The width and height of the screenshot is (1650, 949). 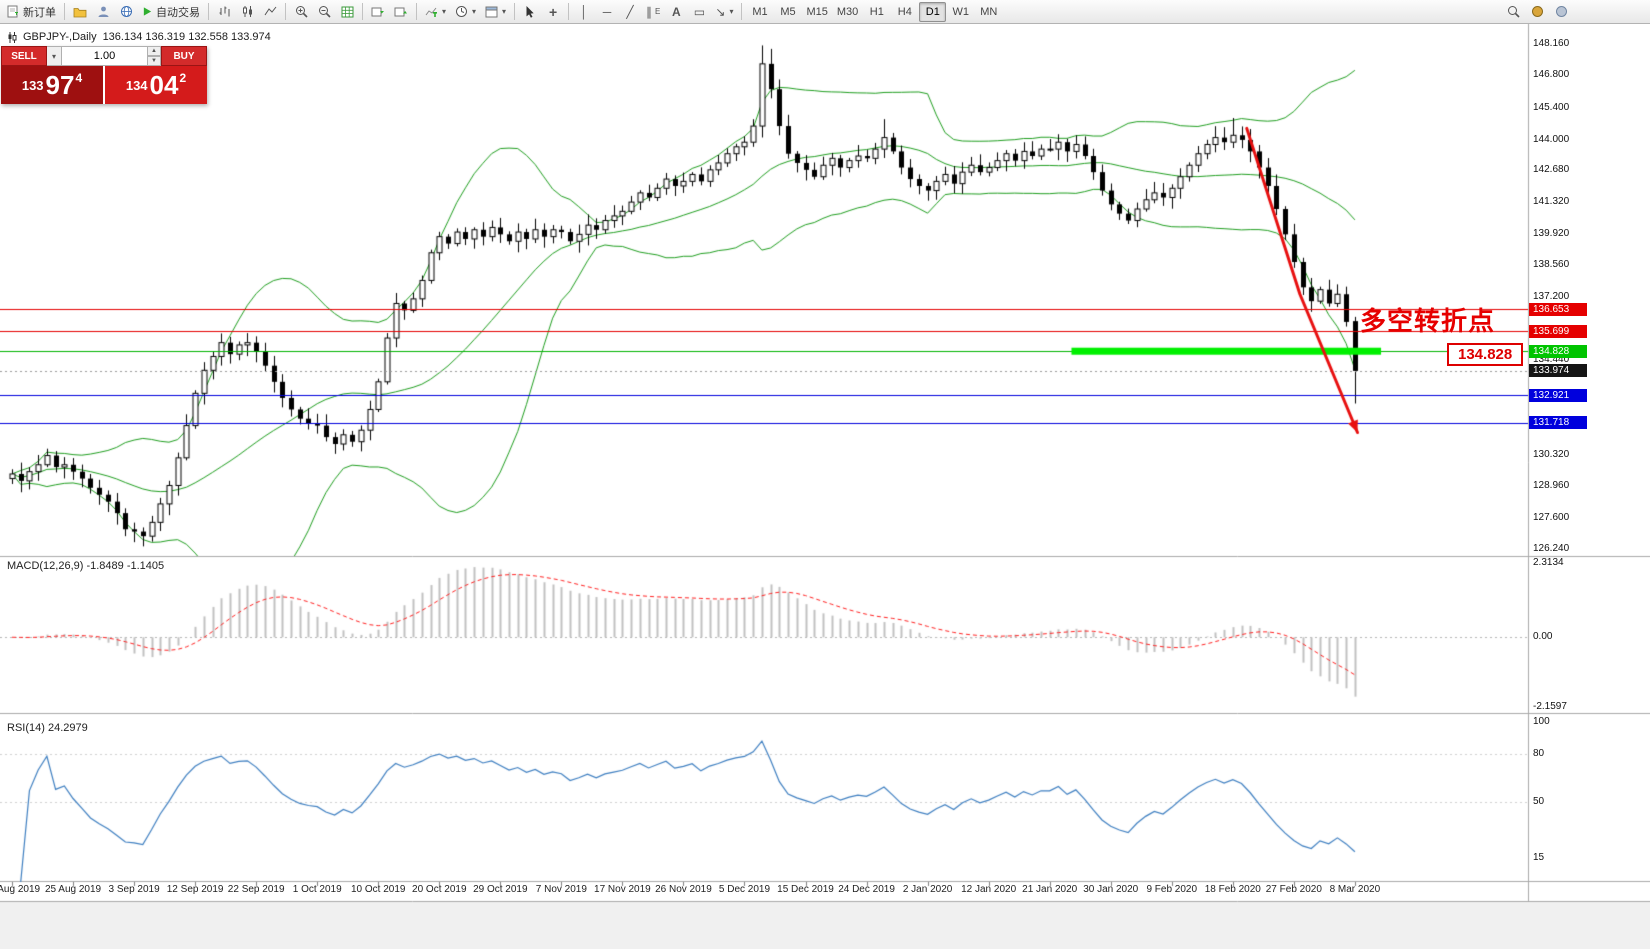 What do you see at coordinates (195, 889) in the screenshot?
I see `date-label: 12 Sep 2019` at bounding box center [195, 889].